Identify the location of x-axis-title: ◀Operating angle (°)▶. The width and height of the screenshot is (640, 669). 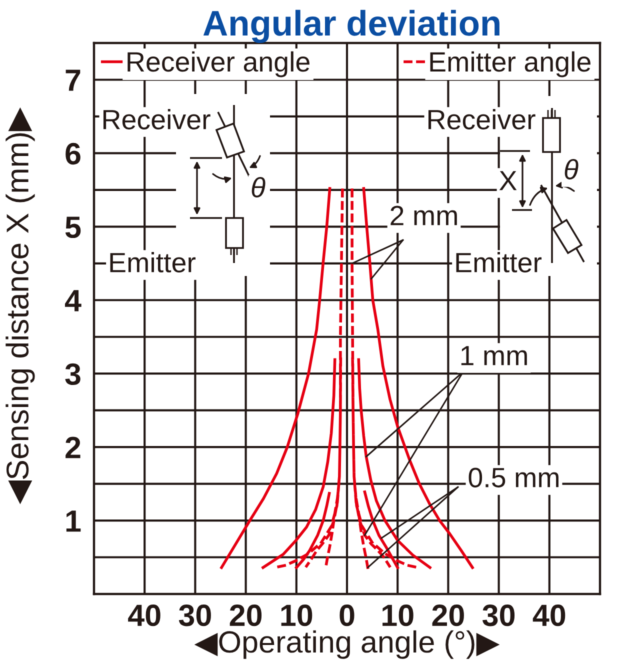
(347, 644).